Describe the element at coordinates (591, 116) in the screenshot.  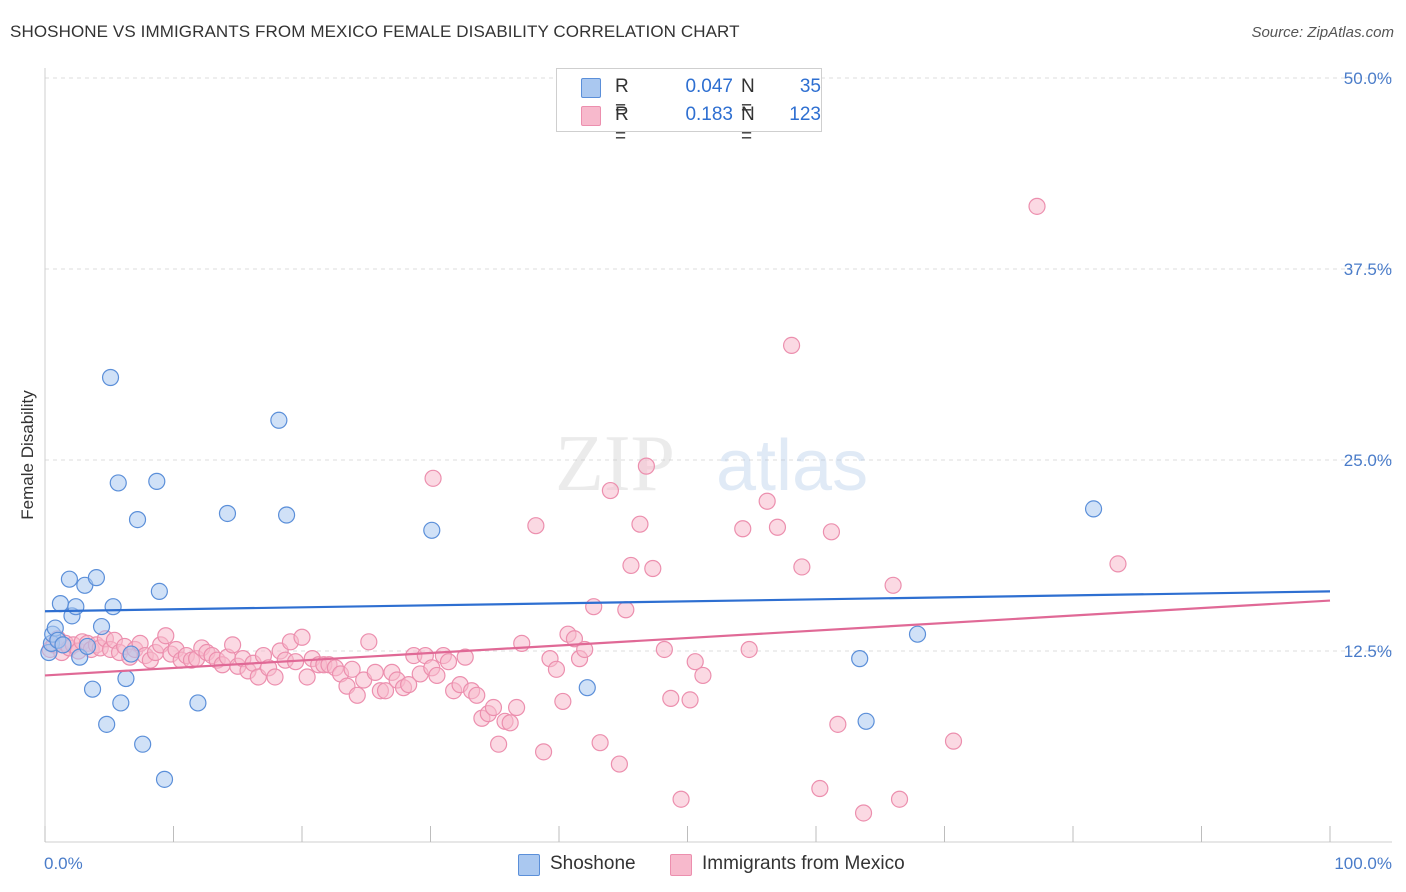
I see `legend-swatch-mexico` at that location.